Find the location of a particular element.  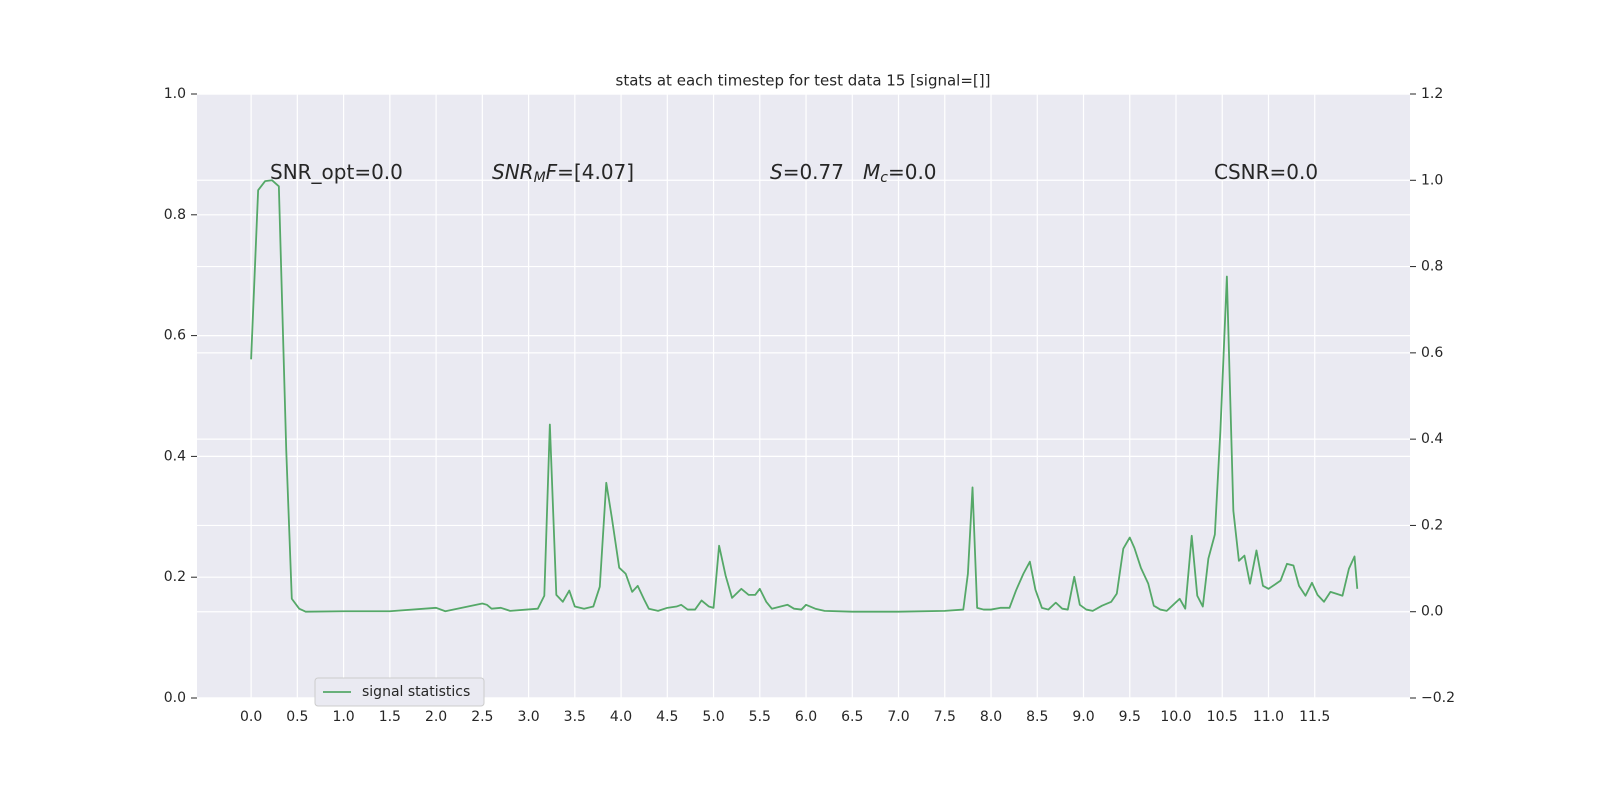

y2-tick-label: −0.2 is located at coordinates (1438, 698).